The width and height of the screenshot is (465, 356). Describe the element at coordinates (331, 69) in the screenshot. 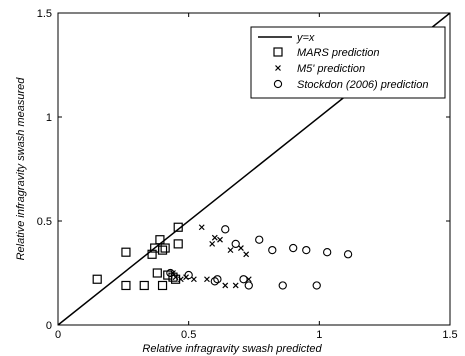

I see `legend-label-m5: M5' prediction` at that location.